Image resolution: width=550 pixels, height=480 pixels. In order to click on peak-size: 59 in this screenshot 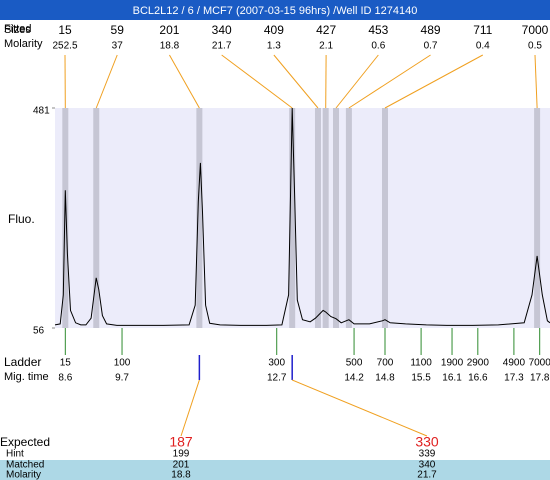, I will do `click(118, 30)`.